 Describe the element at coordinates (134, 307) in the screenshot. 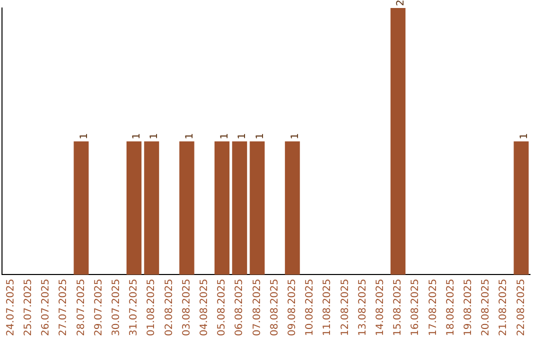

I see `x-tick-label: 31.07.2025` at that location.